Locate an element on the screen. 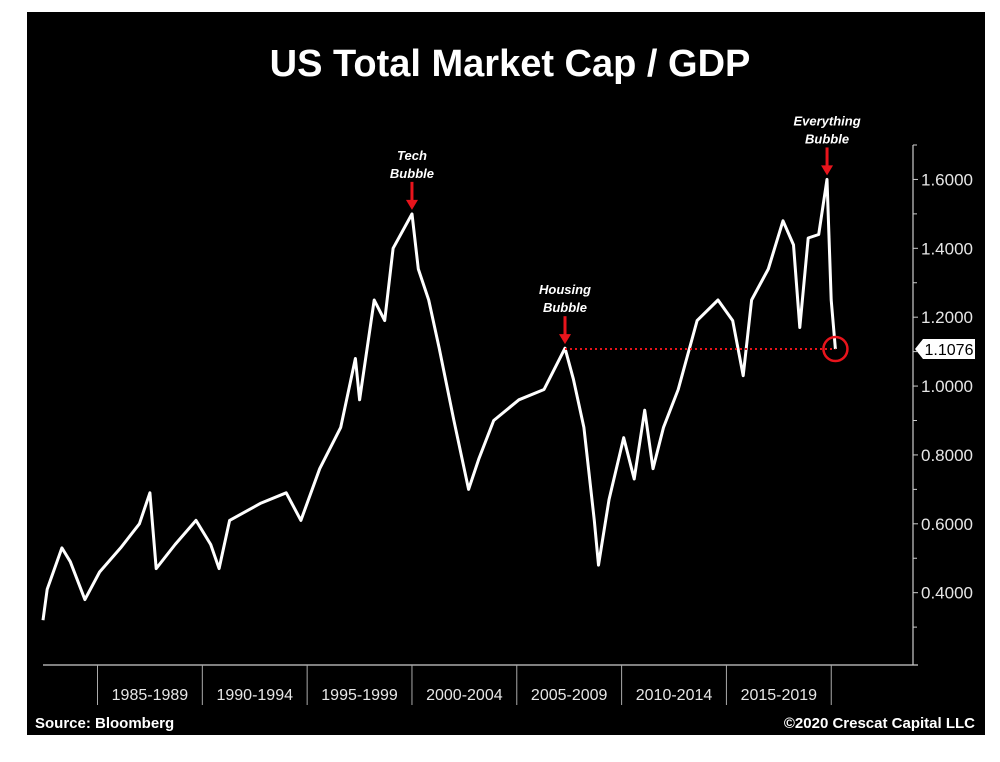 The height and width of the screenshot is (762, 1000). last-value-label: 1.1076 is located at coordinates (949, 350).